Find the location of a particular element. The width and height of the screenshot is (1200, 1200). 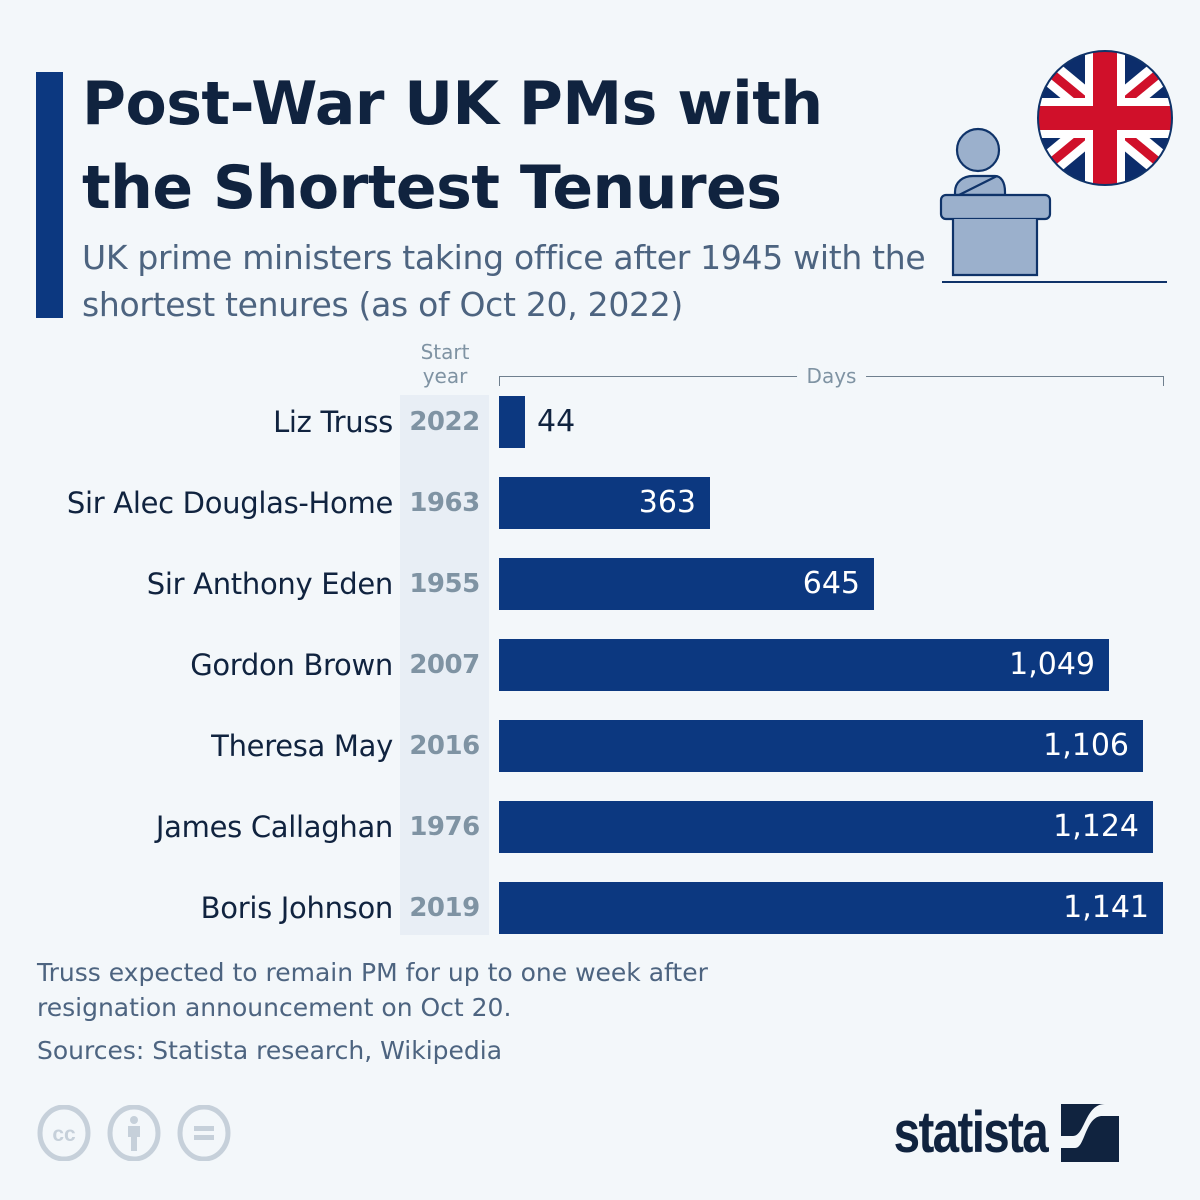

table-row: Sir Anthony Eden 1955 645 is located at coordinates (600, 584).